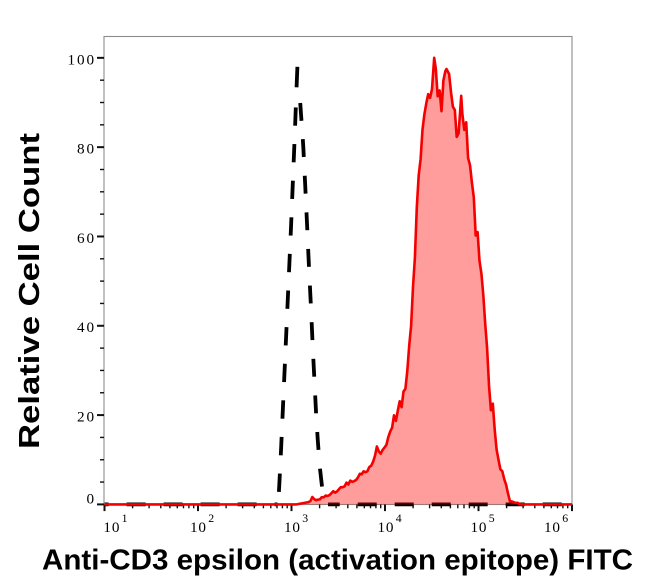  What do you see at coordinates (86, 149) in the screenshot?
I see `svg-text: 80` at bounding box center [86, 149].